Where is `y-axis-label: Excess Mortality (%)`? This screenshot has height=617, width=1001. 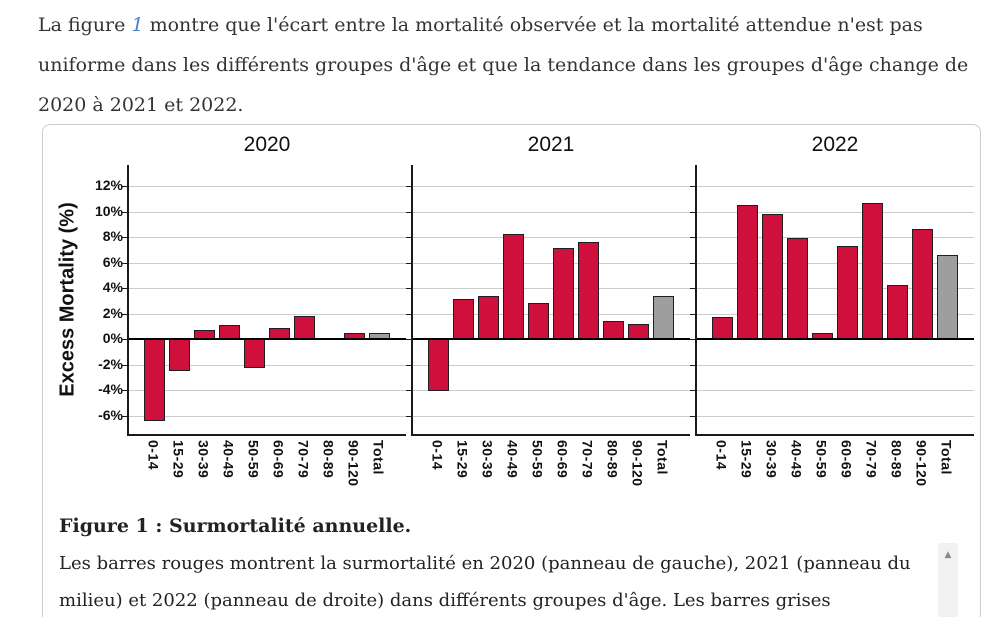 y-axis-label: Excess Mortality (%) is located at coordinates (67, 299).